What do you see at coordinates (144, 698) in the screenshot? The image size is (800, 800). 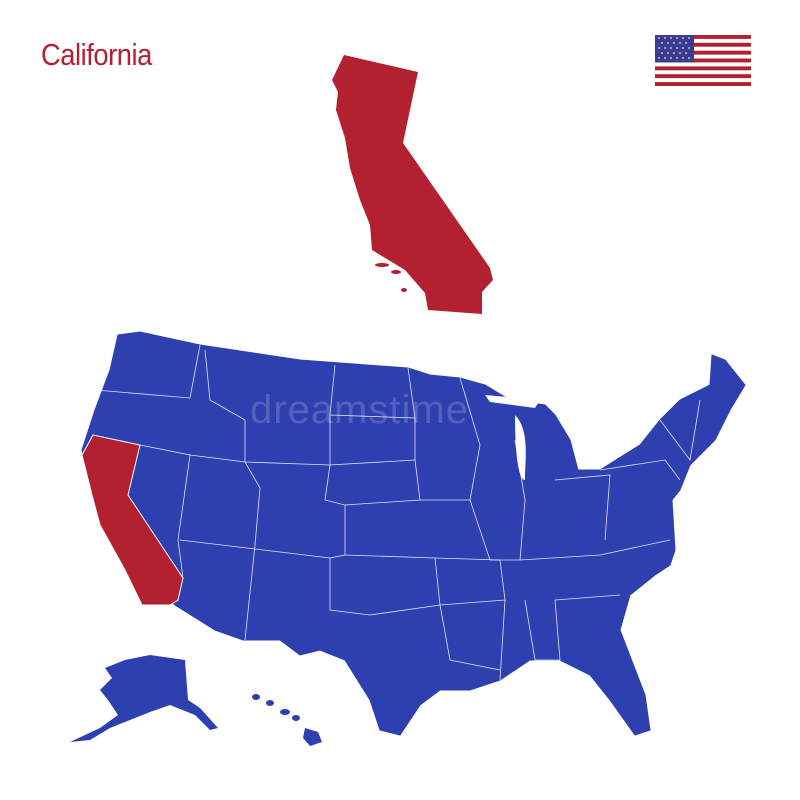 I see `alaska` at bounding box center [144, 698].